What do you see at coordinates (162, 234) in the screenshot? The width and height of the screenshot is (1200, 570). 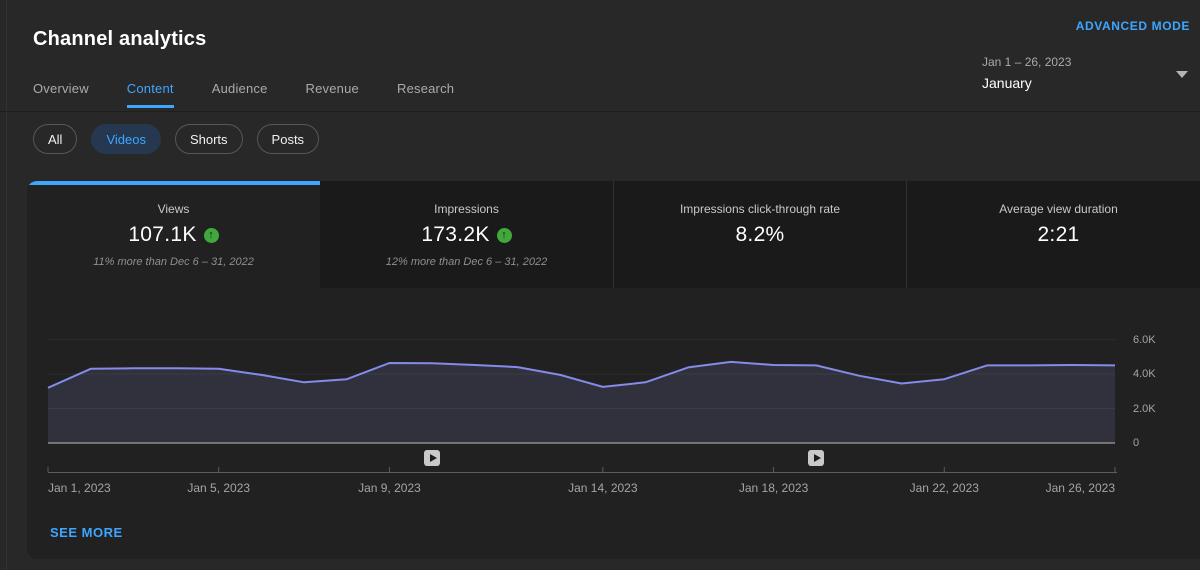 I see `metric-value: 107.1K` at bounding box center [162, 234].